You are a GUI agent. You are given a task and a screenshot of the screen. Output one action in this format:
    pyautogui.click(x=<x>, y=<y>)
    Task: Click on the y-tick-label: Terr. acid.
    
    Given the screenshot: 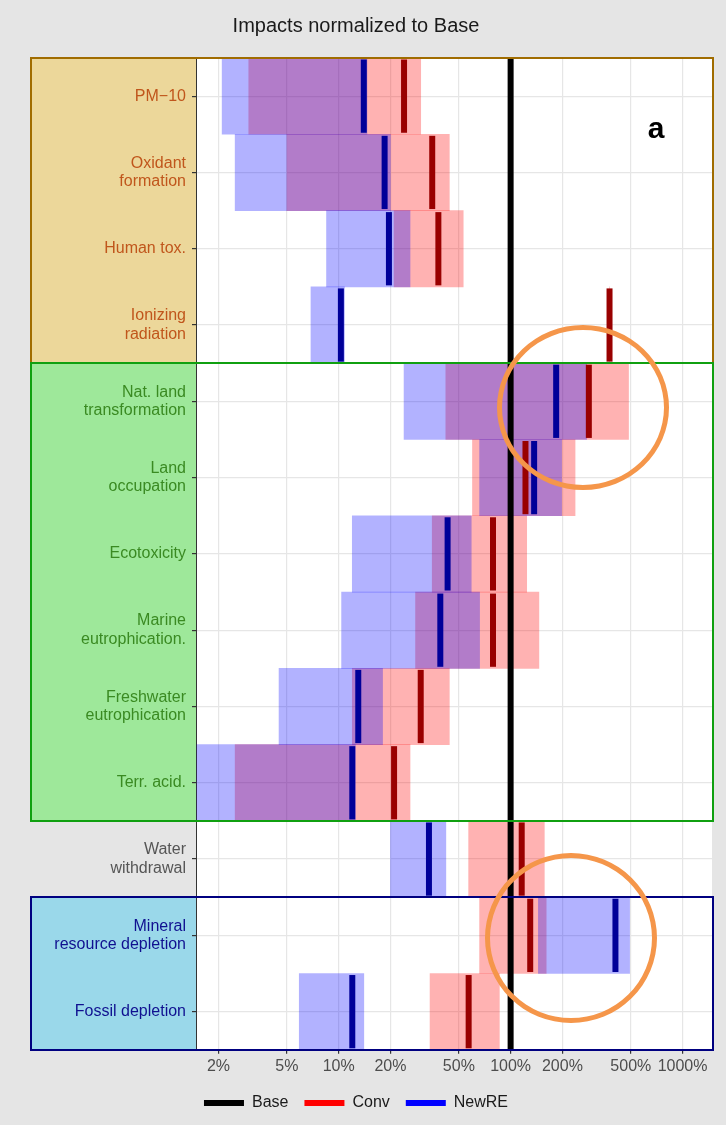 What is the action you would take?
    pyautogui.click(x=151, y=782)
    